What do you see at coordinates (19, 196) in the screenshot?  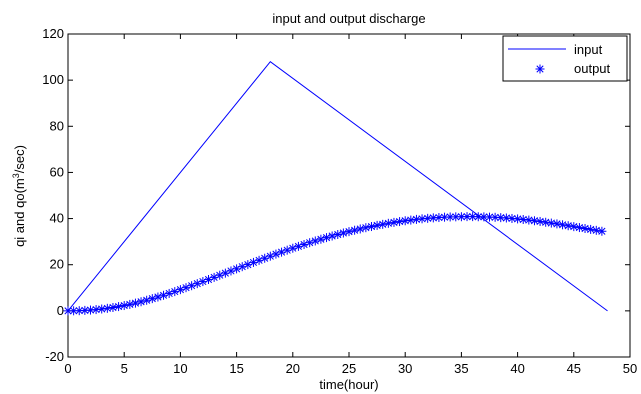 I see `y-axis-label: qi and qo(m3/sec)` at bounding box center [19, 196].